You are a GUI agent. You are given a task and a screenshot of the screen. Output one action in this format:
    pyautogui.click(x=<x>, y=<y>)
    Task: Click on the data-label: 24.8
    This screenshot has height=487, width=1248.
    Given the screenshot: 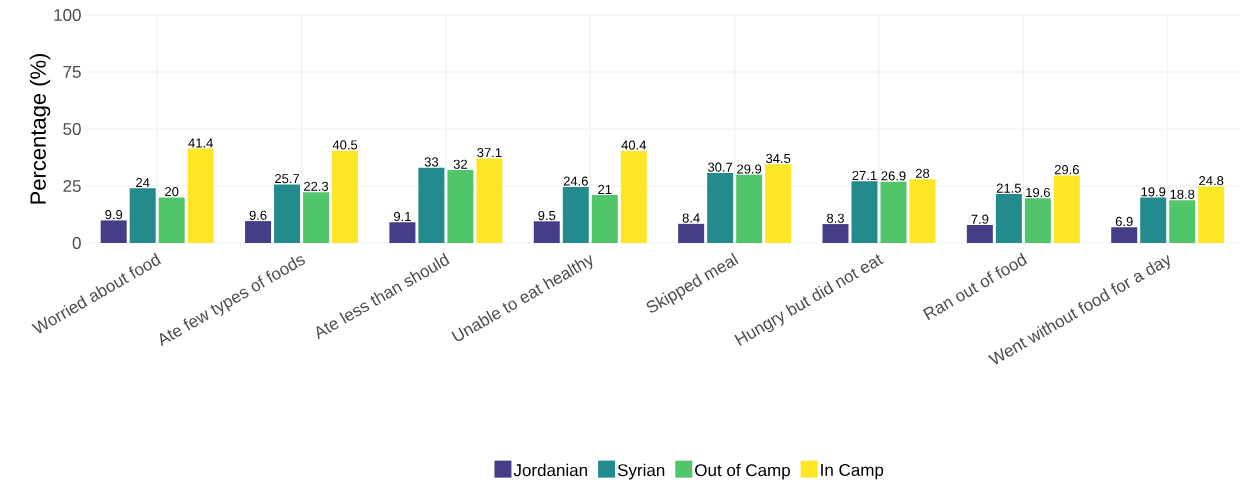 What is the action you would take?
    pyautogui.click(x=1211, y=181)
    